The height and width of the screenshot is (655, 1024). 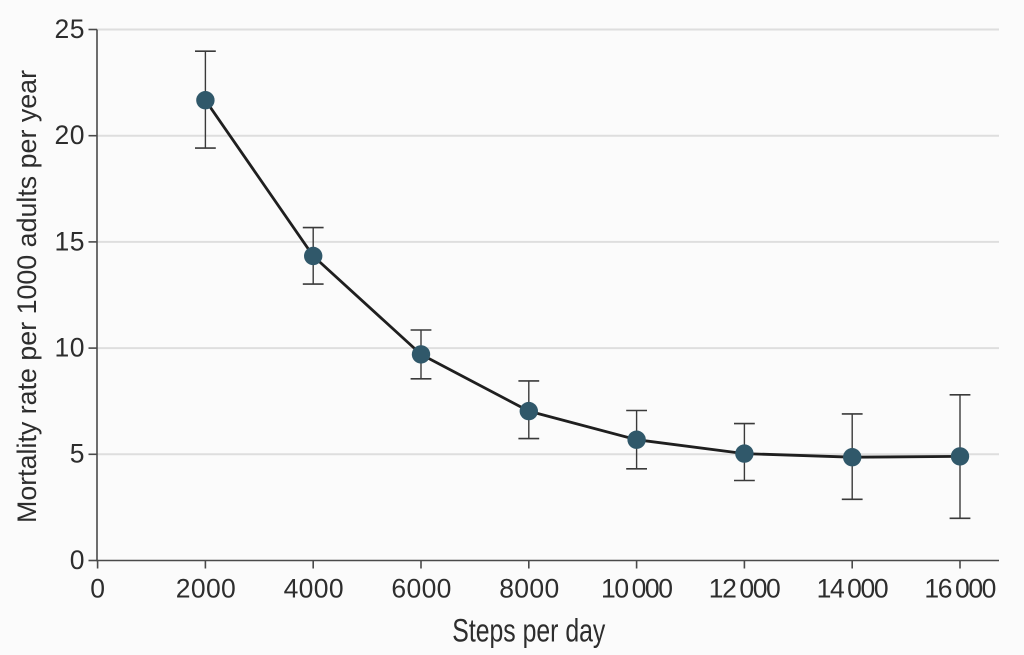 What do you see at coordinates (853, 589) in the screenshot?
I see `svg-text: 14 000` at bounding box center [853, 589].